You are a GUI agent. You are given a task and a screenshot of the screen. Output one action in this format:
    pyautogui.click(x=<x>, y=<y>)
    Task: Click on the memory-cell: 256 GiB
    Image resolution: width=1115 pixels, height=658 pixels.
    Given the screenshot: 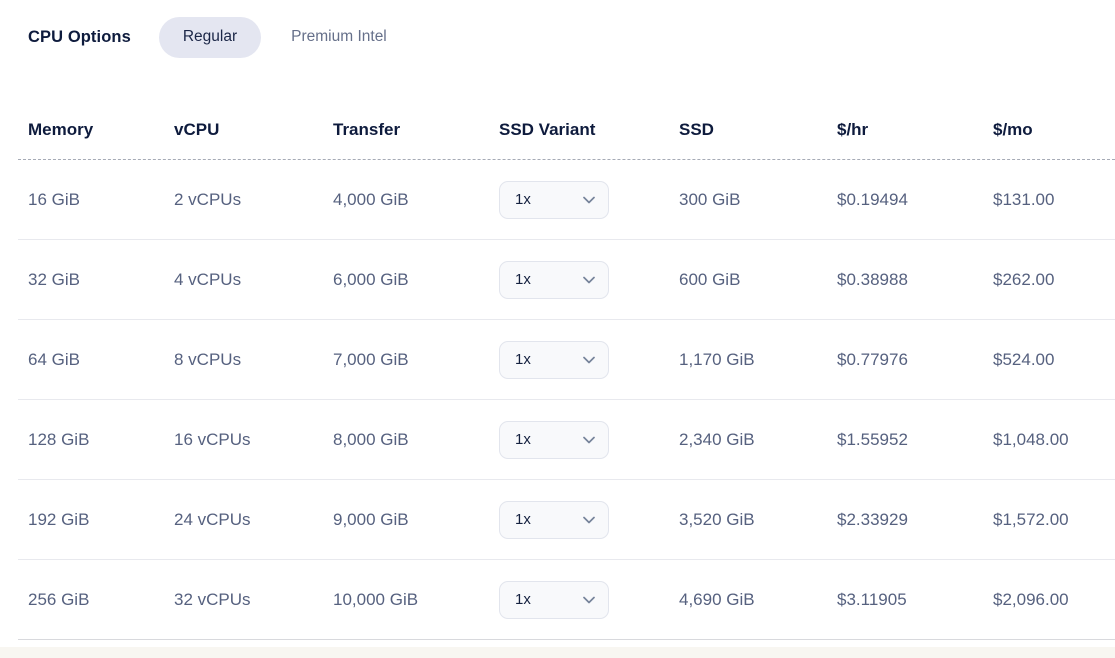 What is the action you would take?
    pyautogui.click(x=59, y=599)
    